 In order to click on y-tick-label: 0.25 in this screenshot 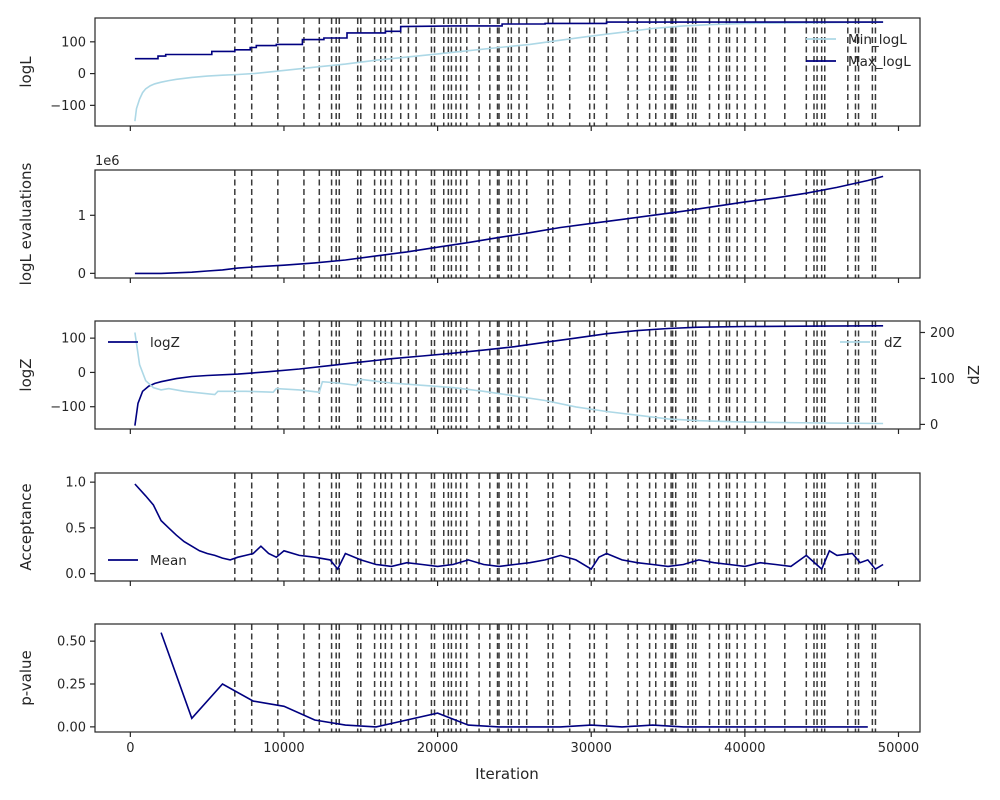, I will do `click(71, 685)`.